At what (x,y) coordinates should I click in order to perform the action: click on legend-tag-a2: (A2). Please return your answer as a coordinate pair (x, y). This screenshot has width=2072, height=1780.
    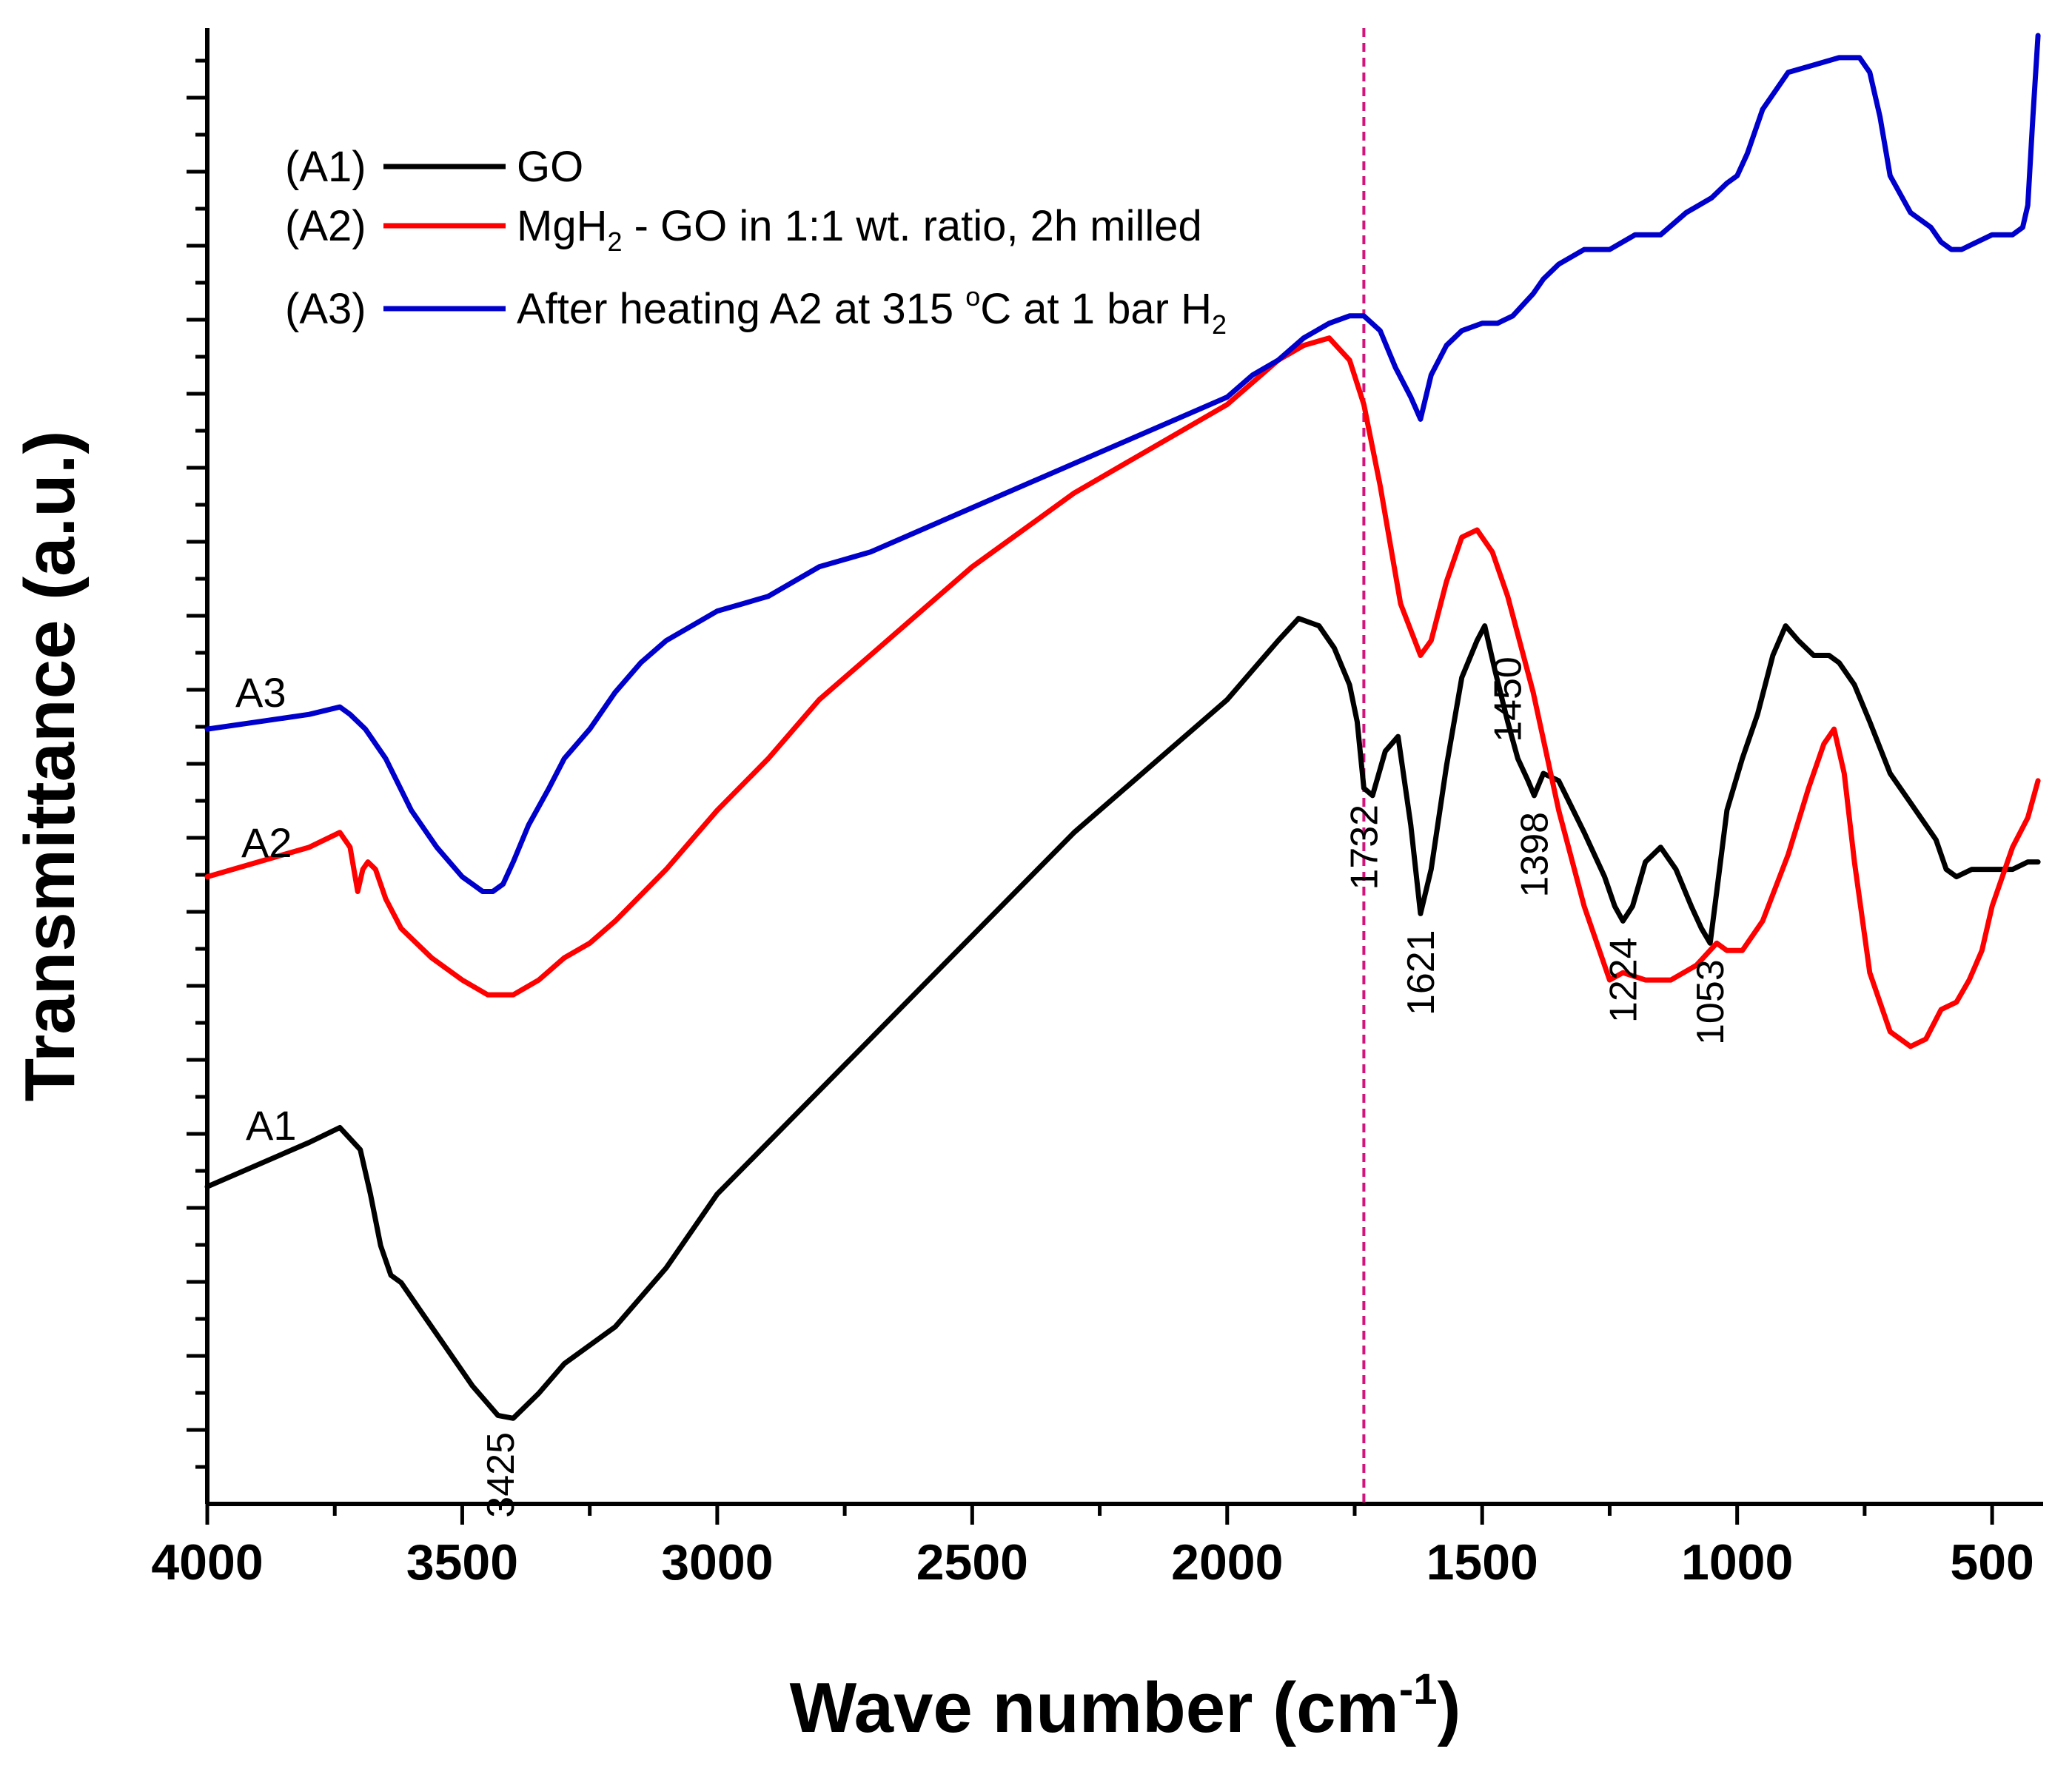
    Looking at the image, I should click on (326, 226).